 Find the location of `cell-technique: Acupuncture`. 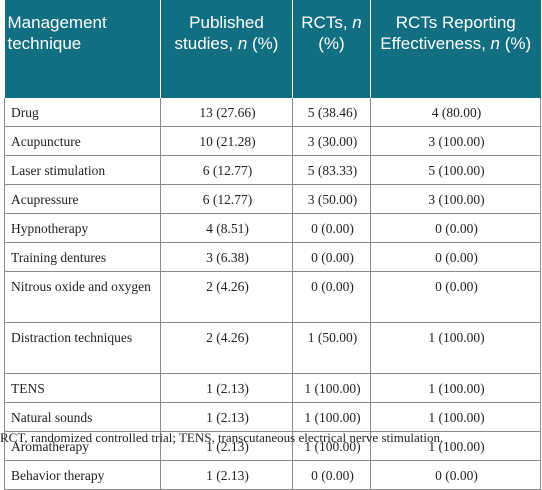

cell-technique: Acupuncture is located at coordinates (82, 141).